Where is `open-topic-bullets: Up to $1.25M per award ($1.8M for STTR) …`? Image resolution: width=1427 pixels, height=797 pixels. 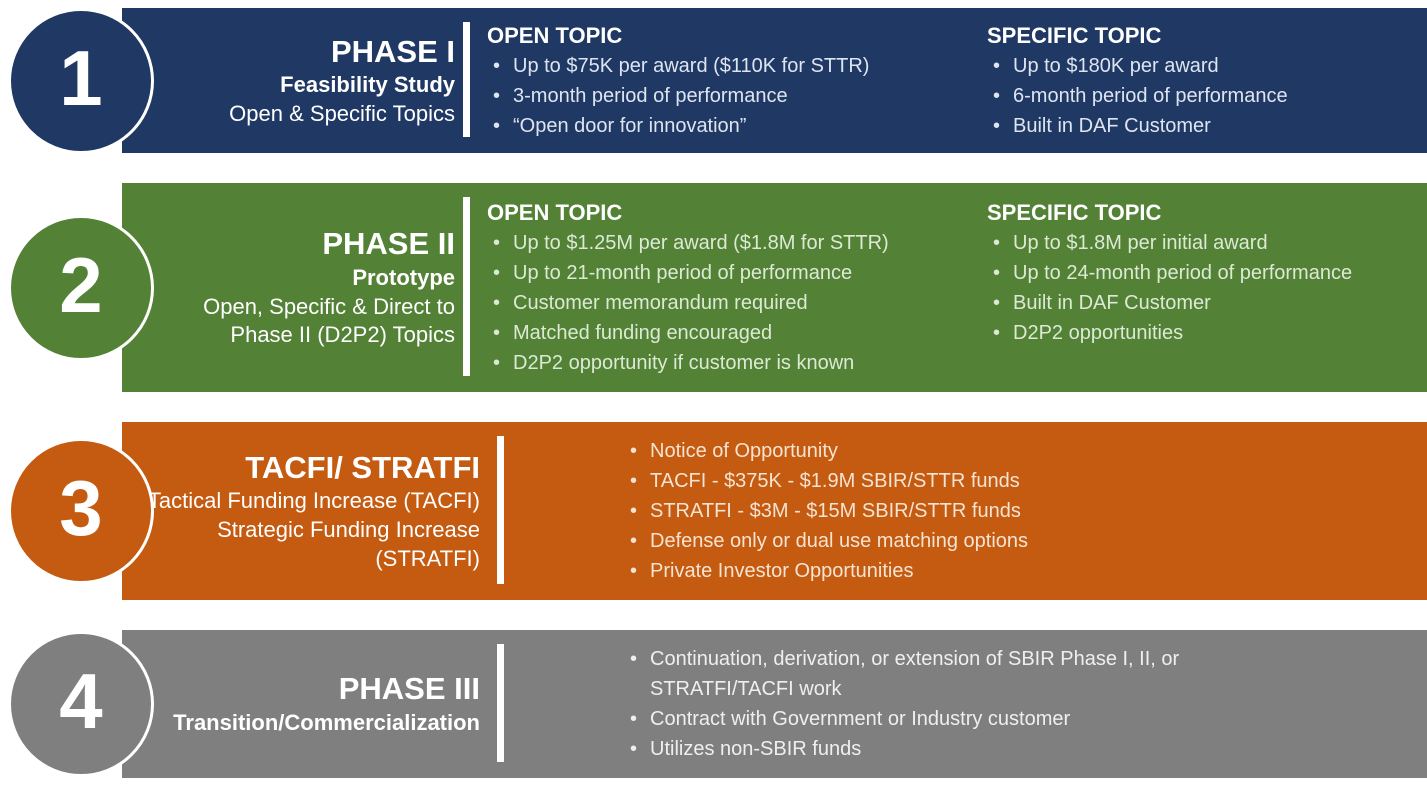
open-topic-bullets: Up to $1.25M per award ($1.8M for STTR) … is located at coordinates (737, 303).